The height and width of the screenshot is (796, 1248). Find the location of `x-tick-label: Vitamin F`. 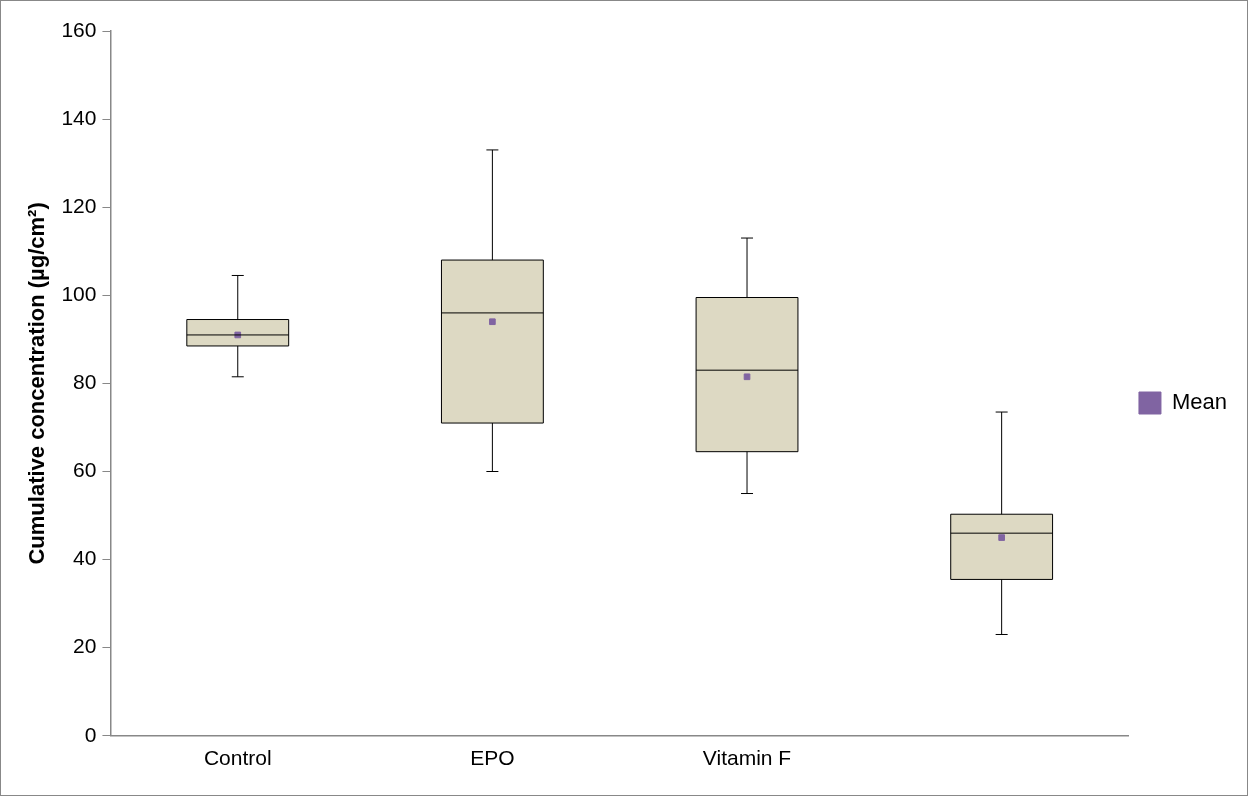

x-tick-label: Vitamin F is located at coordinates (747, 758).